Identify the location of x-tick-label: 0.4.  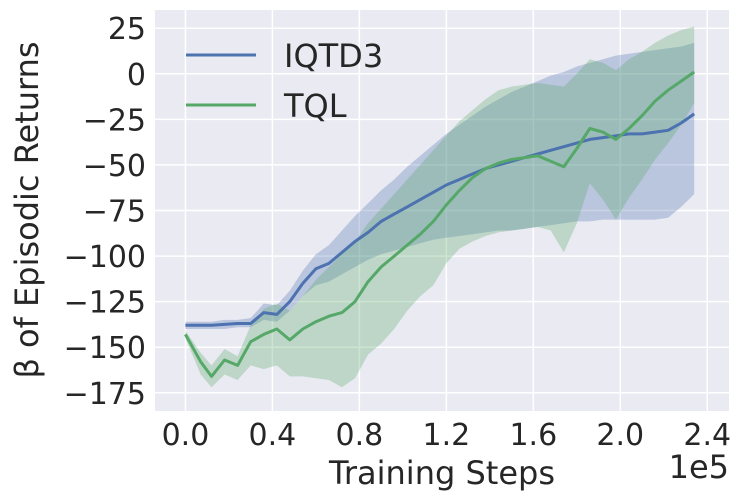
(273, 435).